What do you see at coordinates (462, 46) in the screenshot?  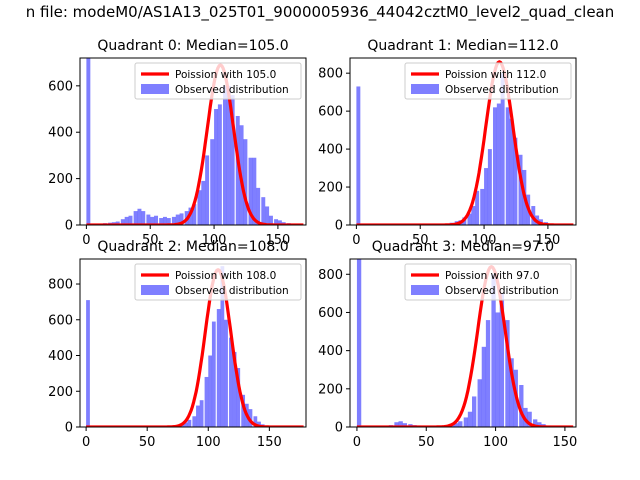 I see `subplot-title: Quadrant 1: Median=112.0` at bounding box center [462, 46].